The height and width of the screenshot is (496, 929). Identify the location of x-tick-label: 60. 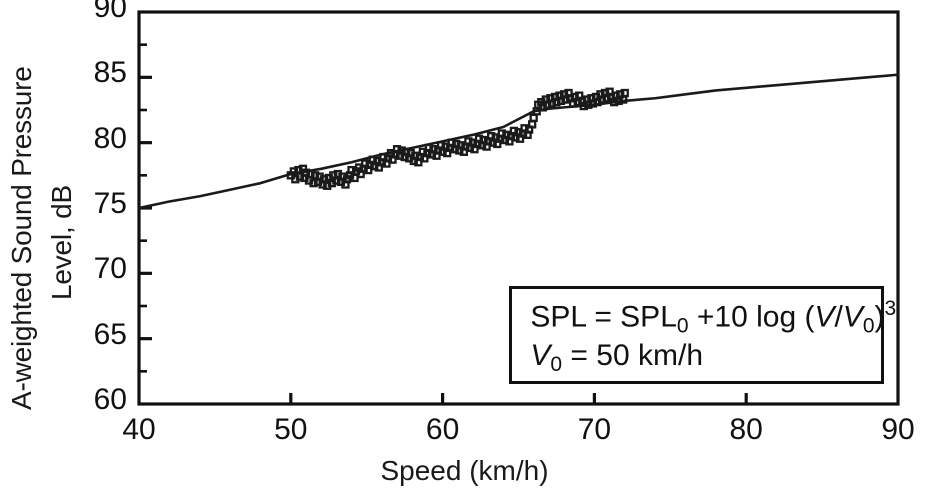
(442, 429).